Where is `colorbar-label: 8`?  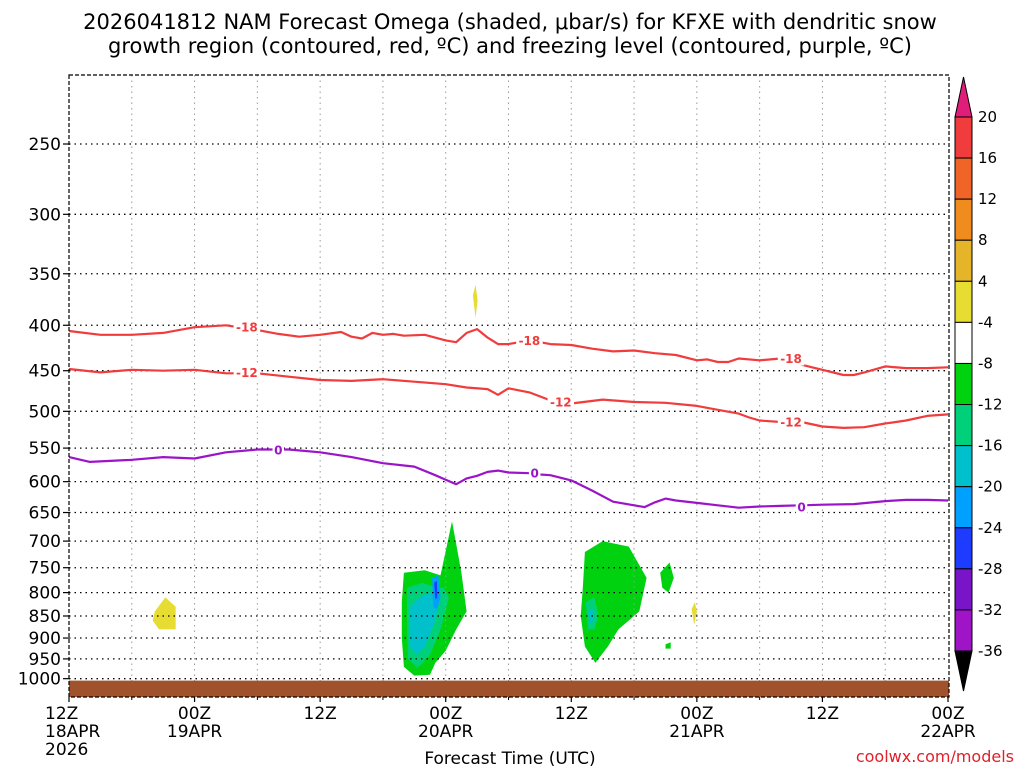
colorbar-label: 8 is located at coordinates (983, 240).